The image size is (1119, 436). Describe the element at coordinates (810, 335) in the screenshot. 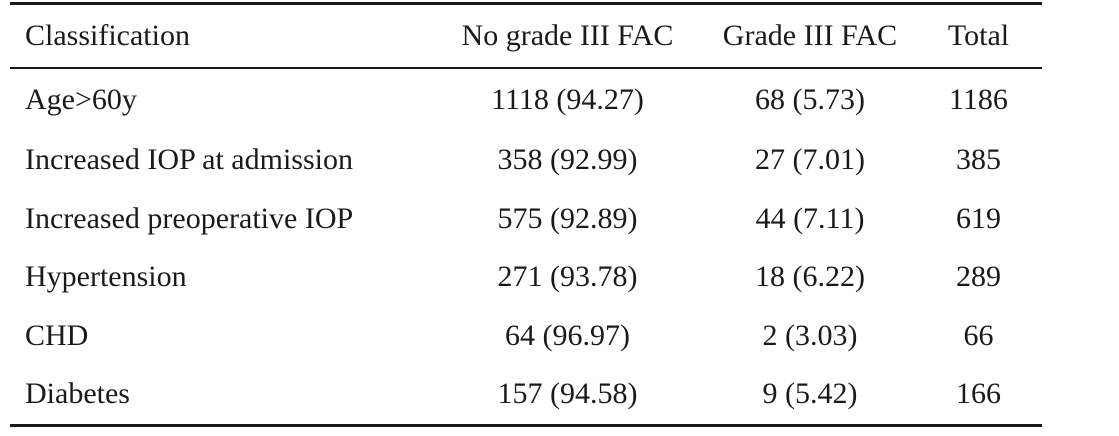

I see `cell-grade-iii-fac: 2 (3.03)` at that location.